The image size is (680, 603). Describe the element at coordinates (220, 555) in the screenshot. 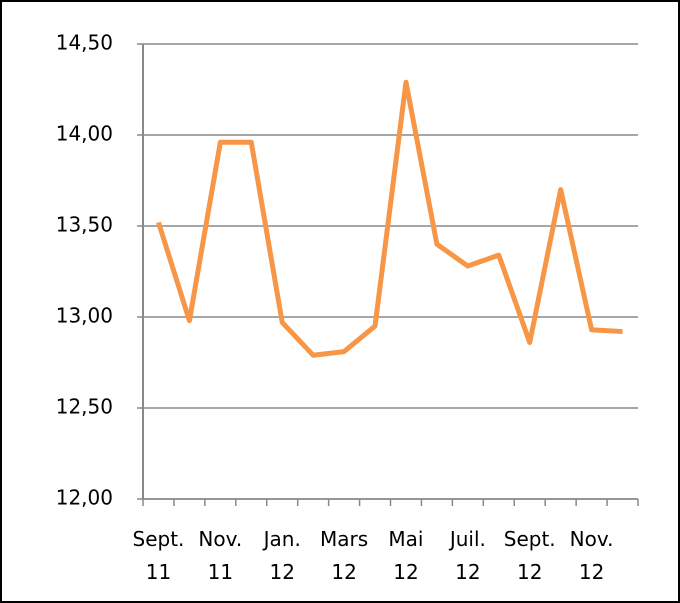

I see `x-tick-label: Nov. 11` at that location.